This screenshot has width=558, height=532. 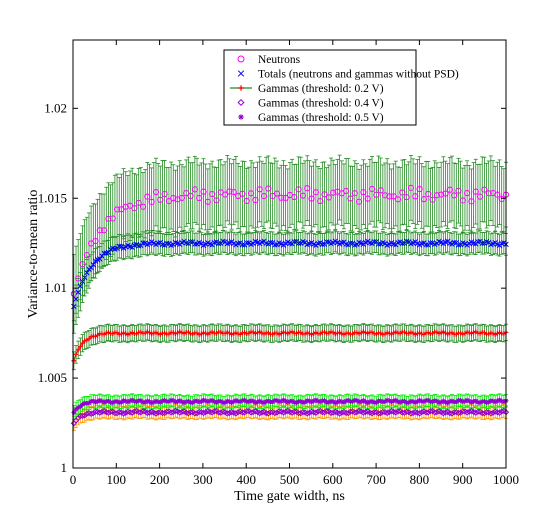 What do you see at coordinates (241, 88) in the screenshot?
I see `legend-marker` at bounding box center [241, 88].